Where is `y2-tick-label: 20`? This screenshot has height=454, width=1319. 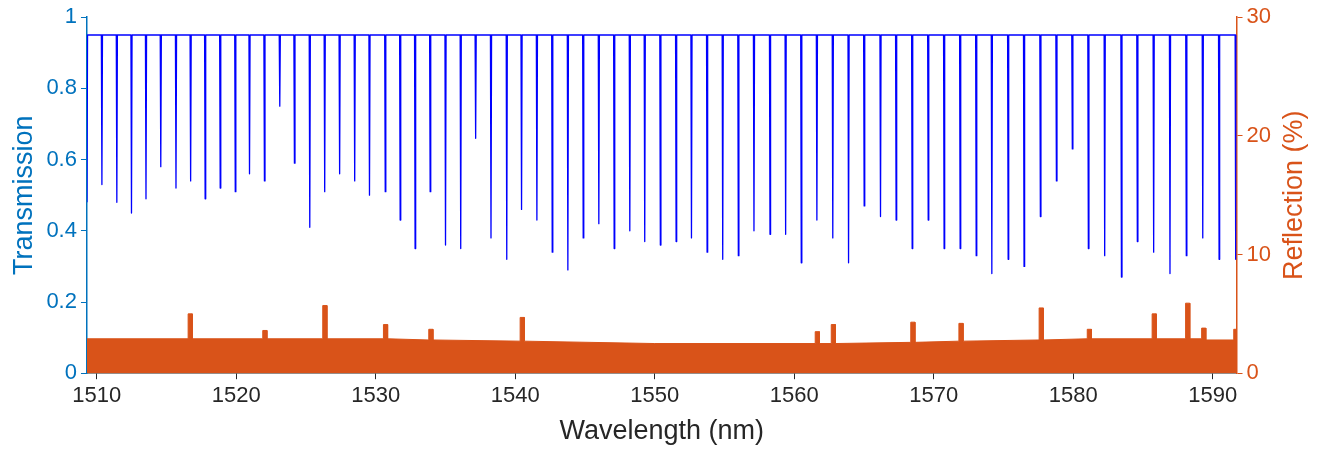
y2-tick-label: 20 is located at coordinates (1259, 134).